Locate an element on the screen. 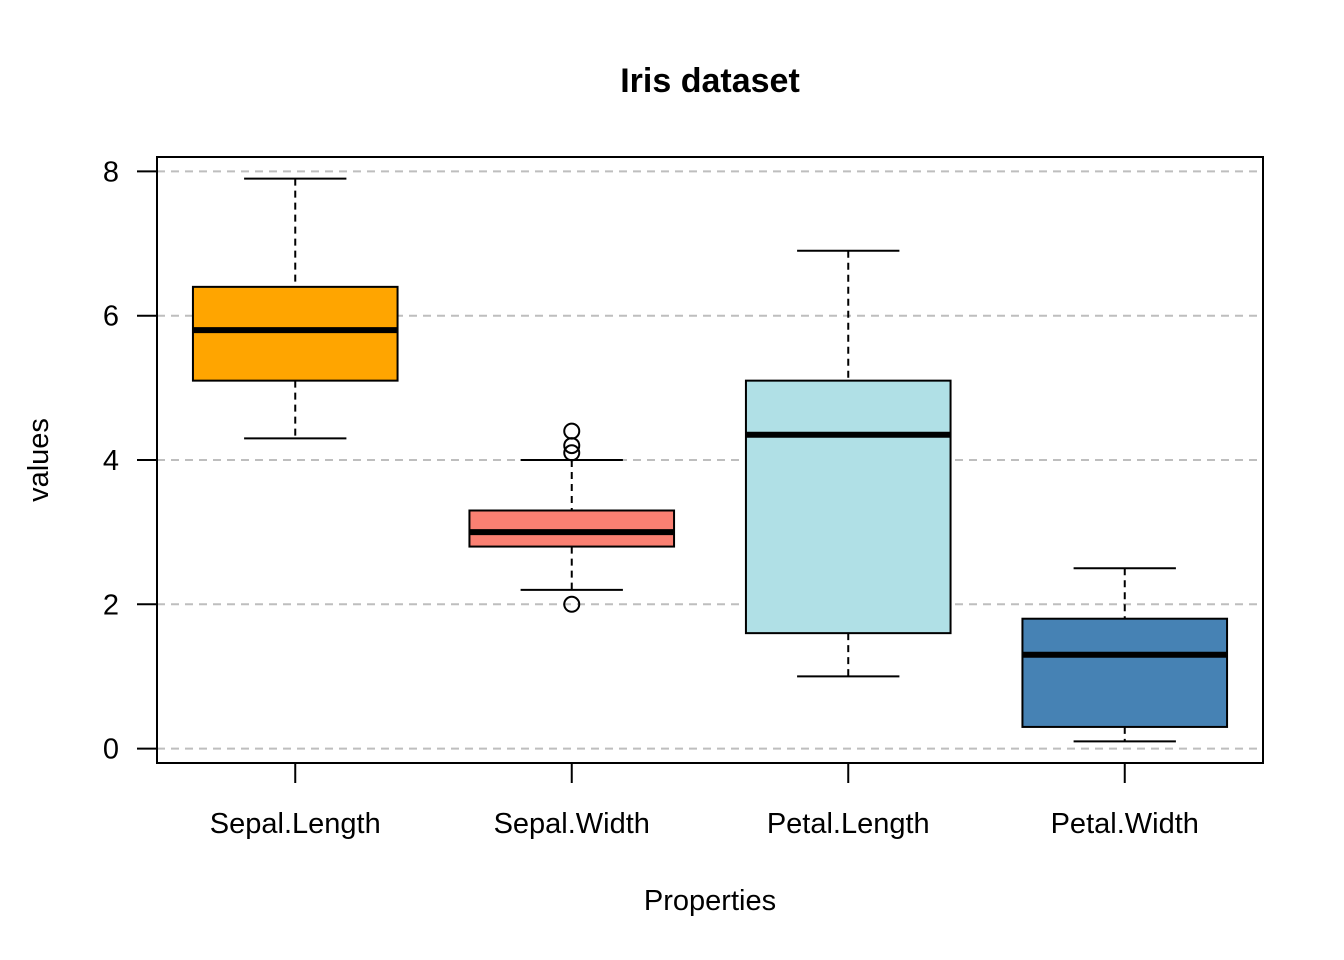 The image size is (1344, 960). y-tick-label: 0 is located at coordinates (111, 750).